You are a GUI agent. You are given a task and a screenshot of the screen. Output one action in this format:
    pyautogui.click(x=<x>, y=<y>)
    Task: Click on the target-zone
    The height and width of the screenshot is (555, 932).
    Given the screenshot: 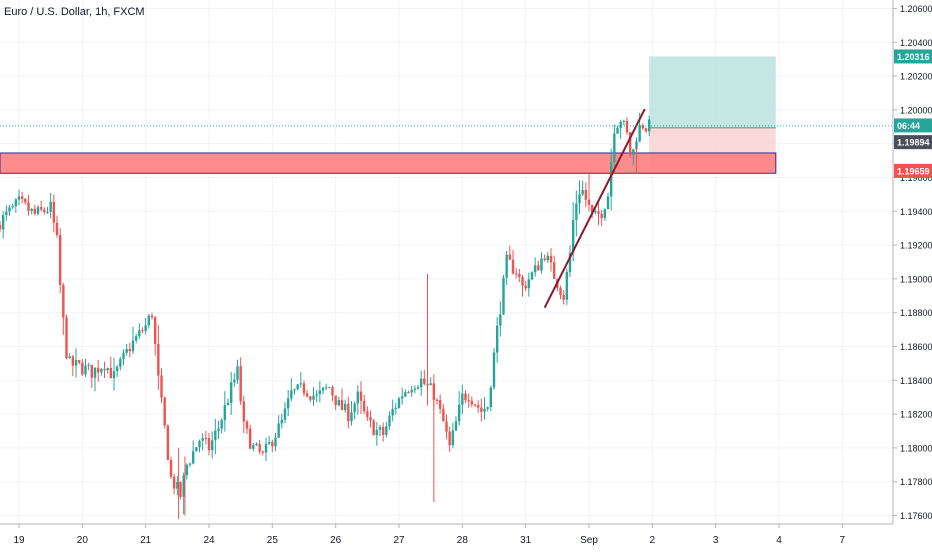 What is the action you would take?
    pyautogui.click(x=712, y=92)
    